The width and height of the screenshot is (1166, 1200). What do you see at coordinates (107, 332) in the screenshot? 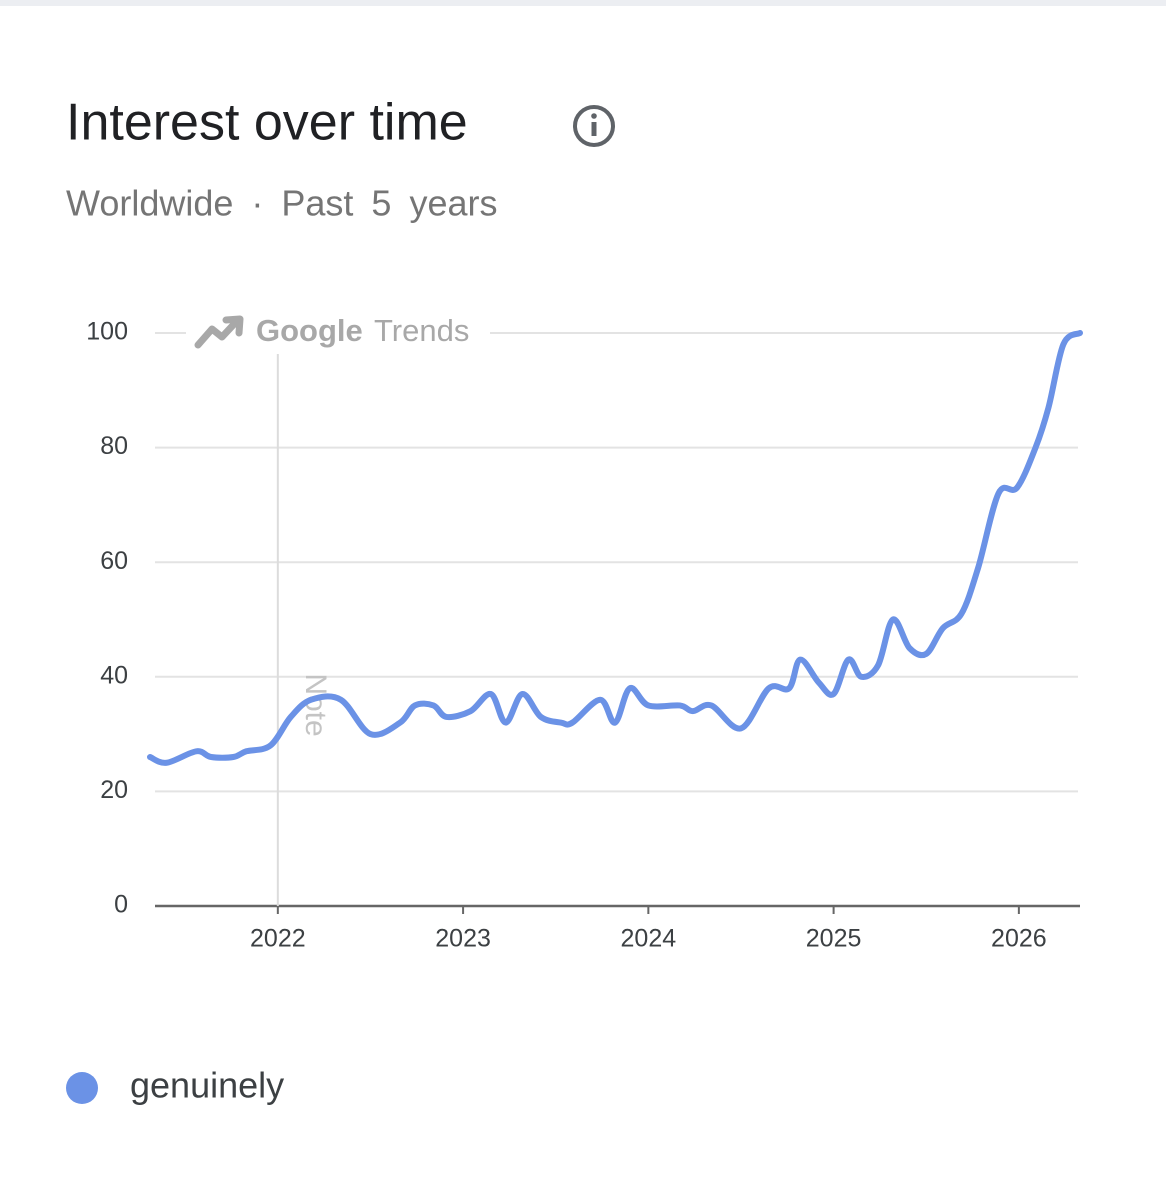
I see `y-tick-label: 100` at bounding box center [107, 332].